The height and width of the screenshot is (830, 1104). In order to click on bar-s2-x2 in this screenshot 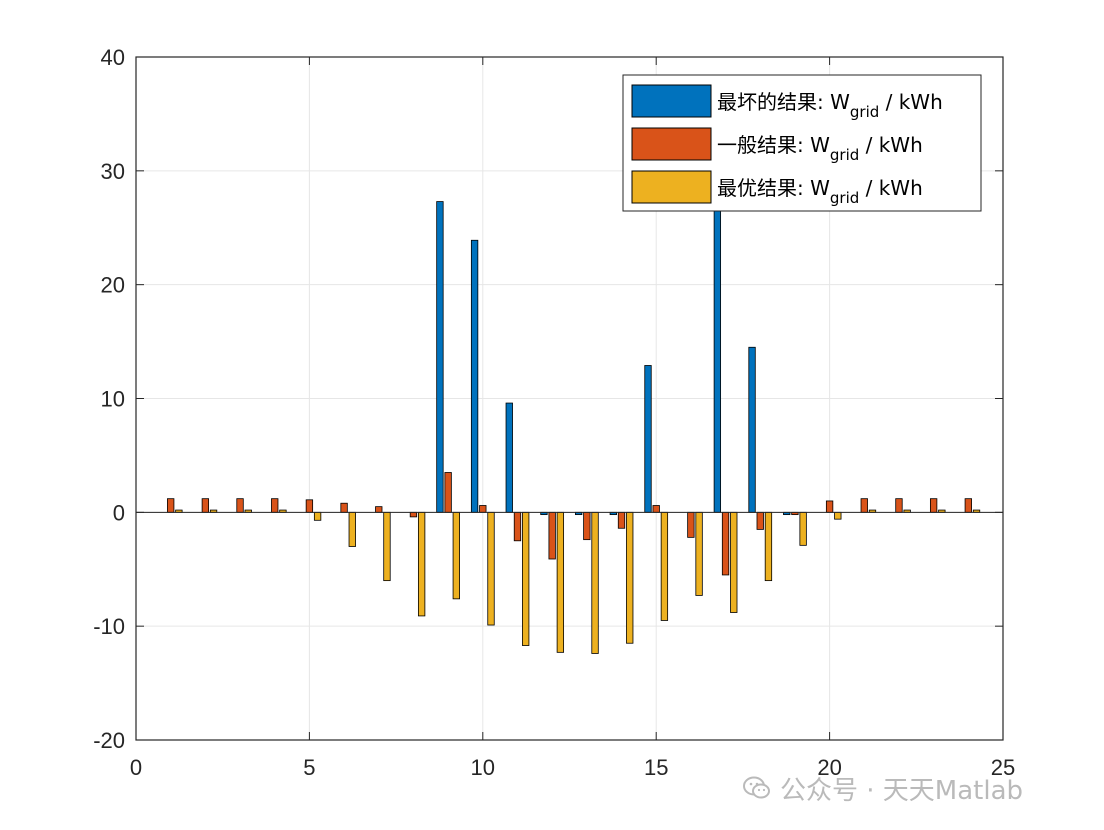, I will do `click(205, 505)`.